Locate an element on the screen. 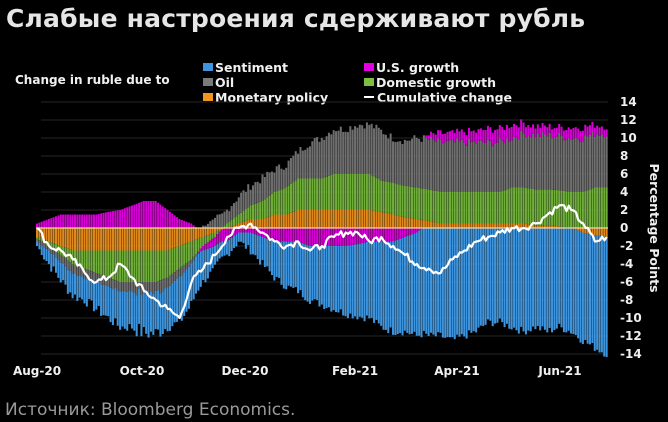  y-tick-label: 10 is located at coordinates (628, 138).